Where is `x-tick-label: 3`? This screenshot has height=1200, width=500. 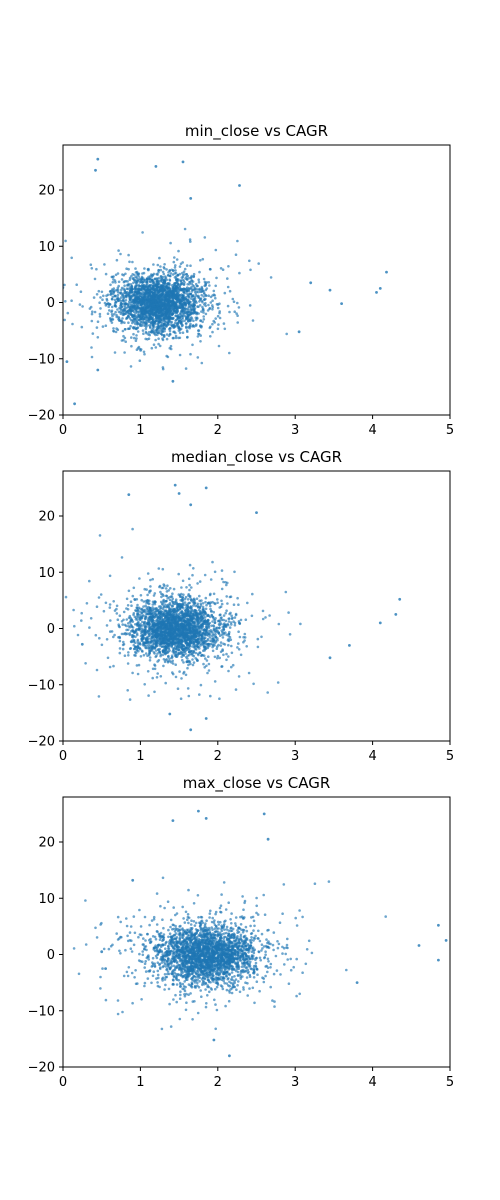 x-tick-label: 3 is located at coordinates (295, 430).